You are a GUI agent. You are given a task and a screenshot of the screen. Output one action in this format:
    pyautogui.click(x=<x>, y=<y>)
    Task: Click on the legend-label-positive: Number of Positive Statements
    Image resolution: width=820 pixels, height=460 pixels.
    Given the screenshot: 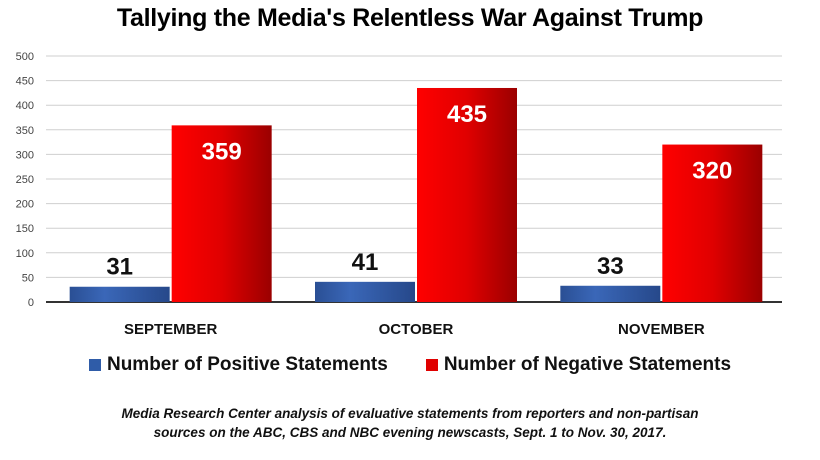 What is the action you would take?
    pyautogui.click(x=247, y=364)
    